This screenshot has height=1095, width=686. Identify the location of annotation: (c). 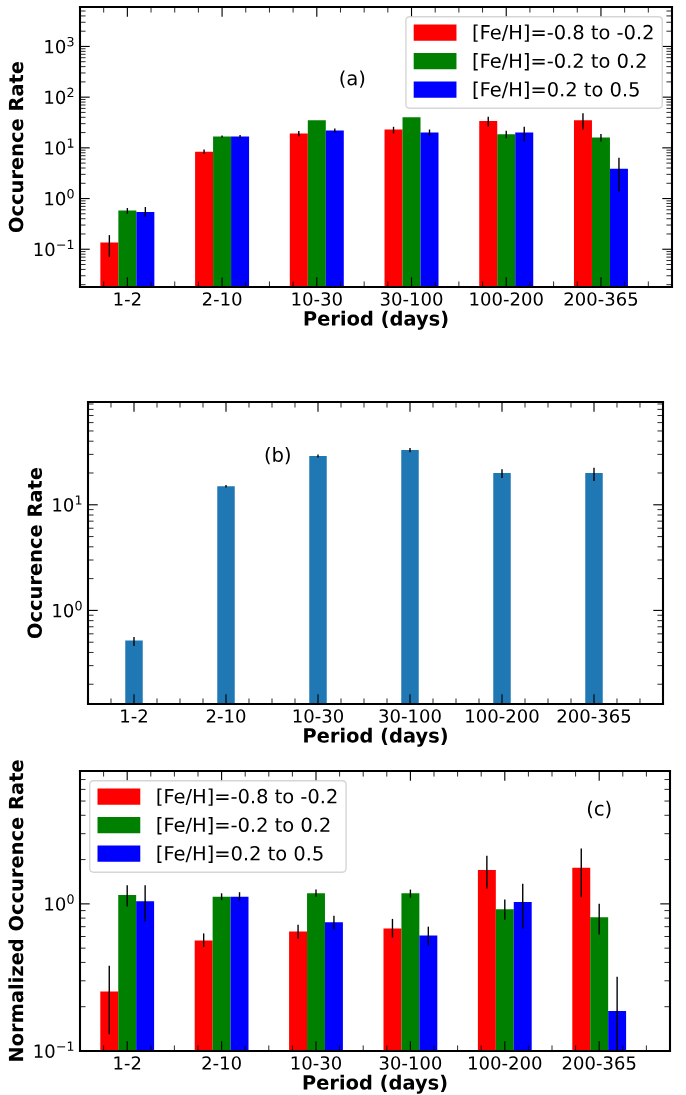
(599, 809).